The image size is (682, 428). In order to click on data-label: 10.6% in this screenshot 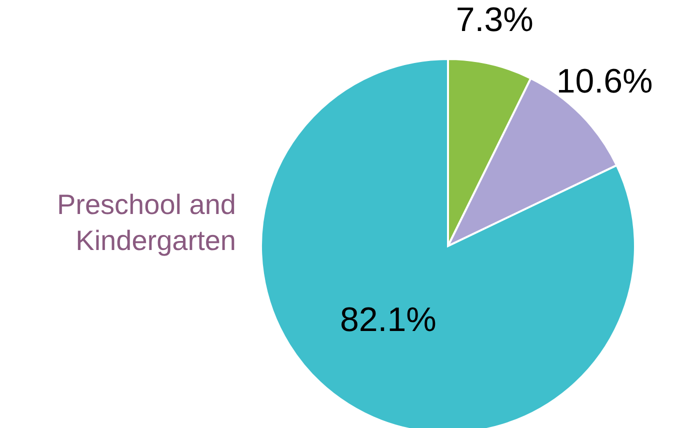, I will do `click(604, 81)`.